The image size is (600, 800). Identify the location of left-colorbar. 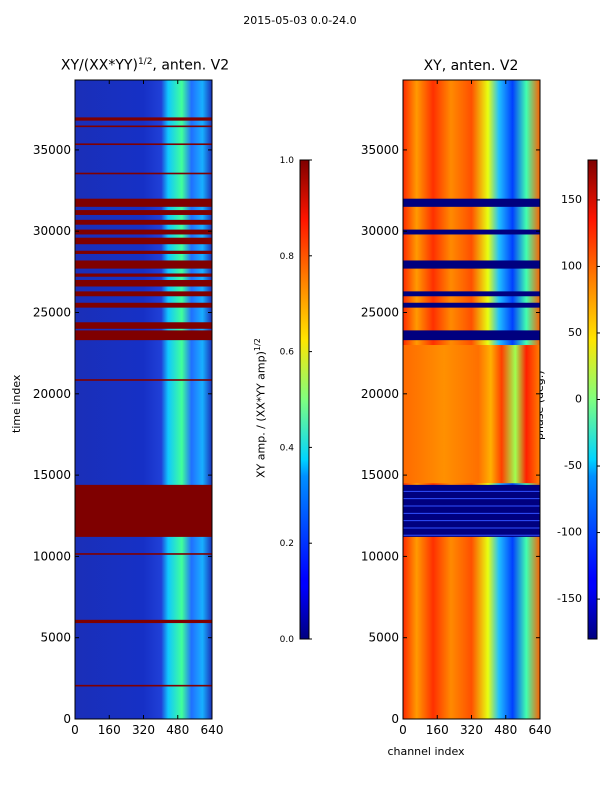
(304, 399).